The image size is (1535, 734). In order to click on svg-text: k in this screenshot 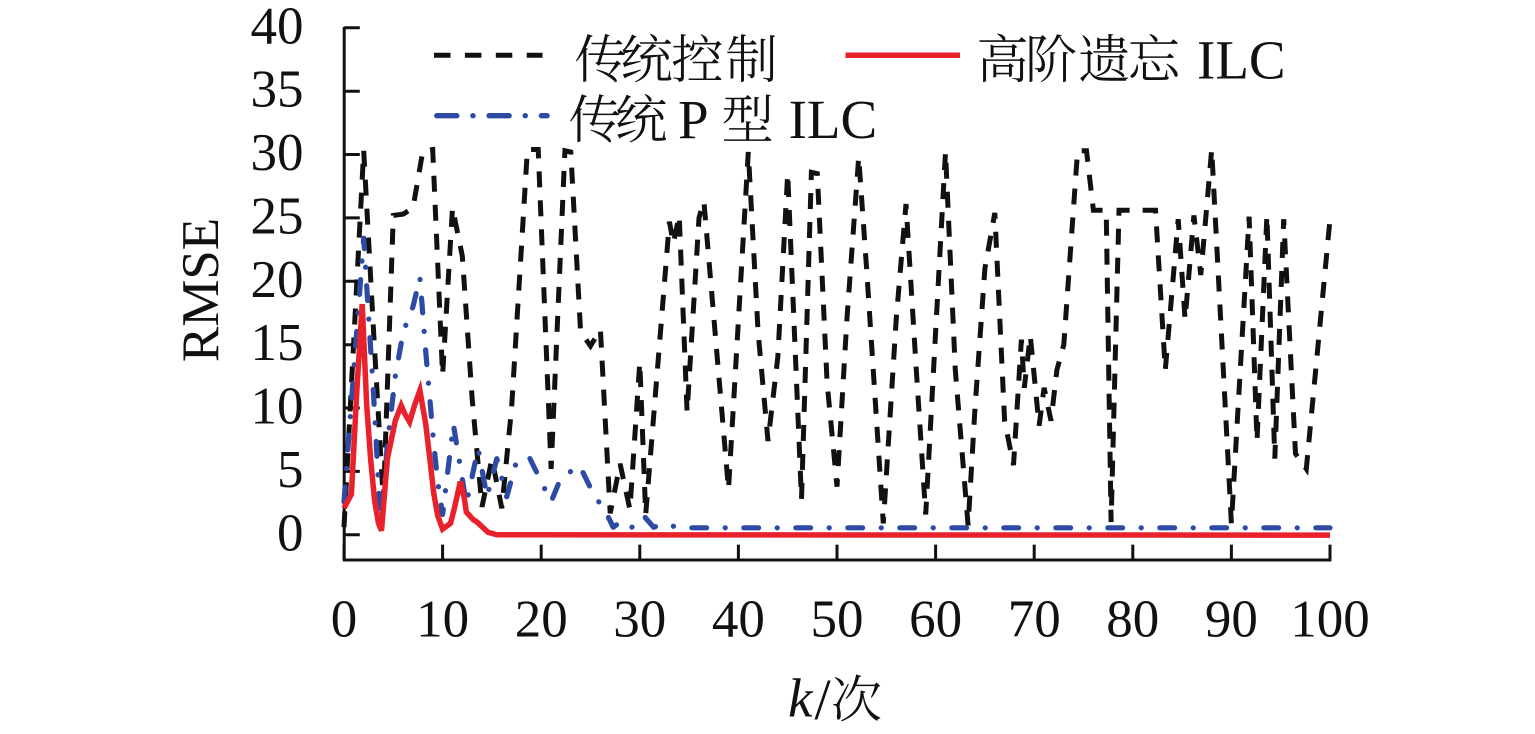, I will do `click(801, 698)`.